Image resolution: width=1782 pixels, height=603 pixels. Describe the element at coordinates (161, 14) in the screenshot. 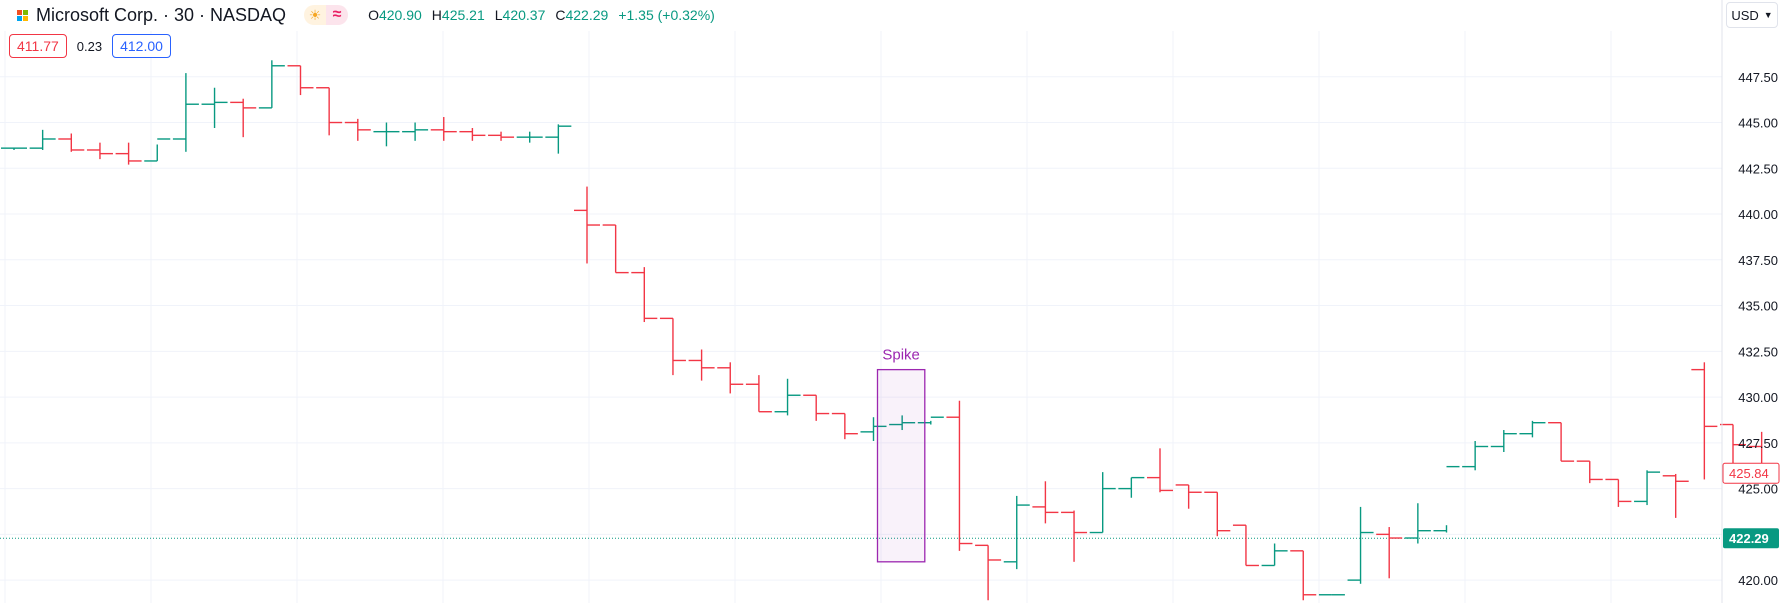

I see `symbol-title: Microsoft Corp. · 30 · NASDAQ` at that location.